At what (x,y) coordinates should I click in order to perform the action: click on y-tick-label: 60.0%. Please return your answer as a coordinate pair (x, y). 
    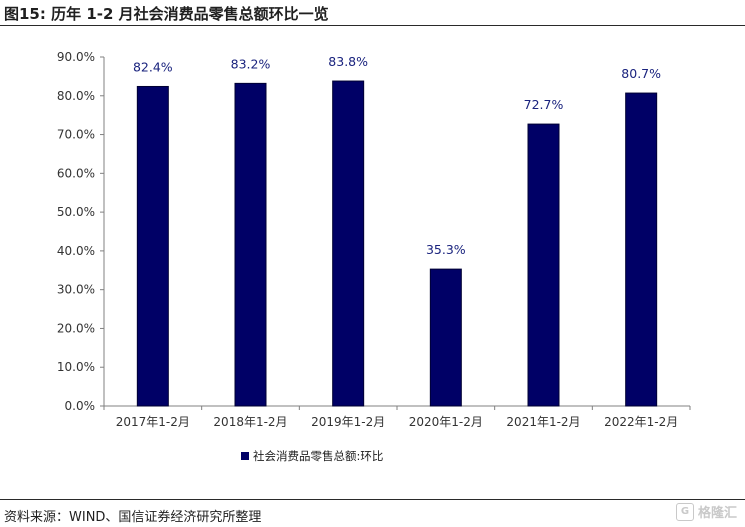
    Looking at the image, I should click on (76, 173).